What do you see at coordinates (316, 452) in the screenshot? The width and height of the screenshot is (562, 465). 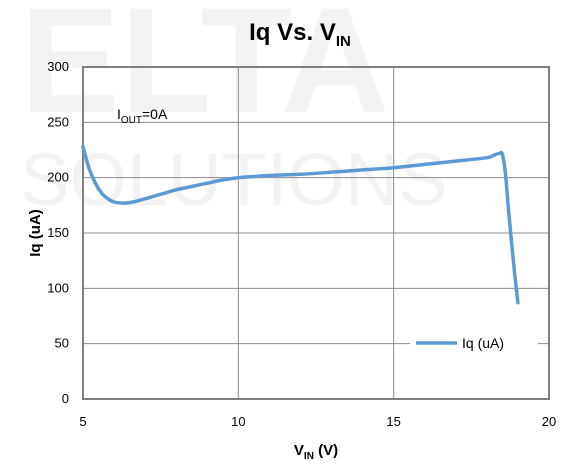 I see `x-axis-title: VIN (V)` at bounding box center [316, 452].